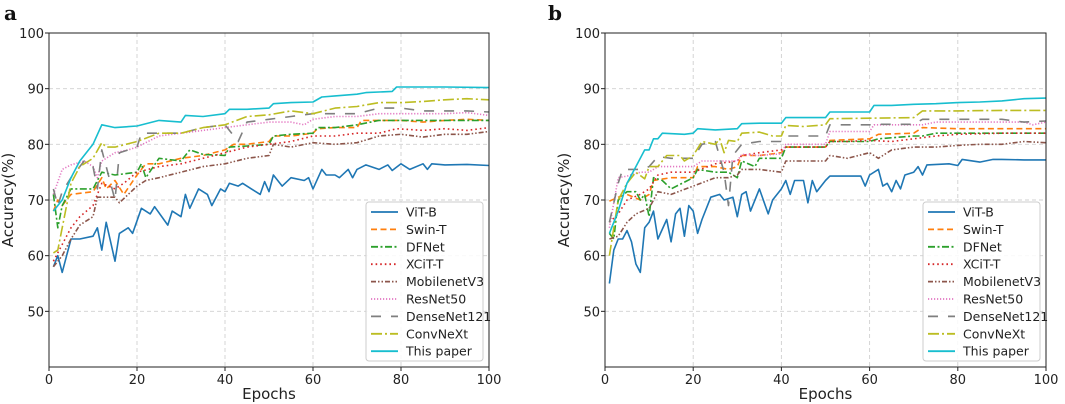 This screenshot has width=1065, height=404. I want to click on panel-letter: b, so click(555, 13).